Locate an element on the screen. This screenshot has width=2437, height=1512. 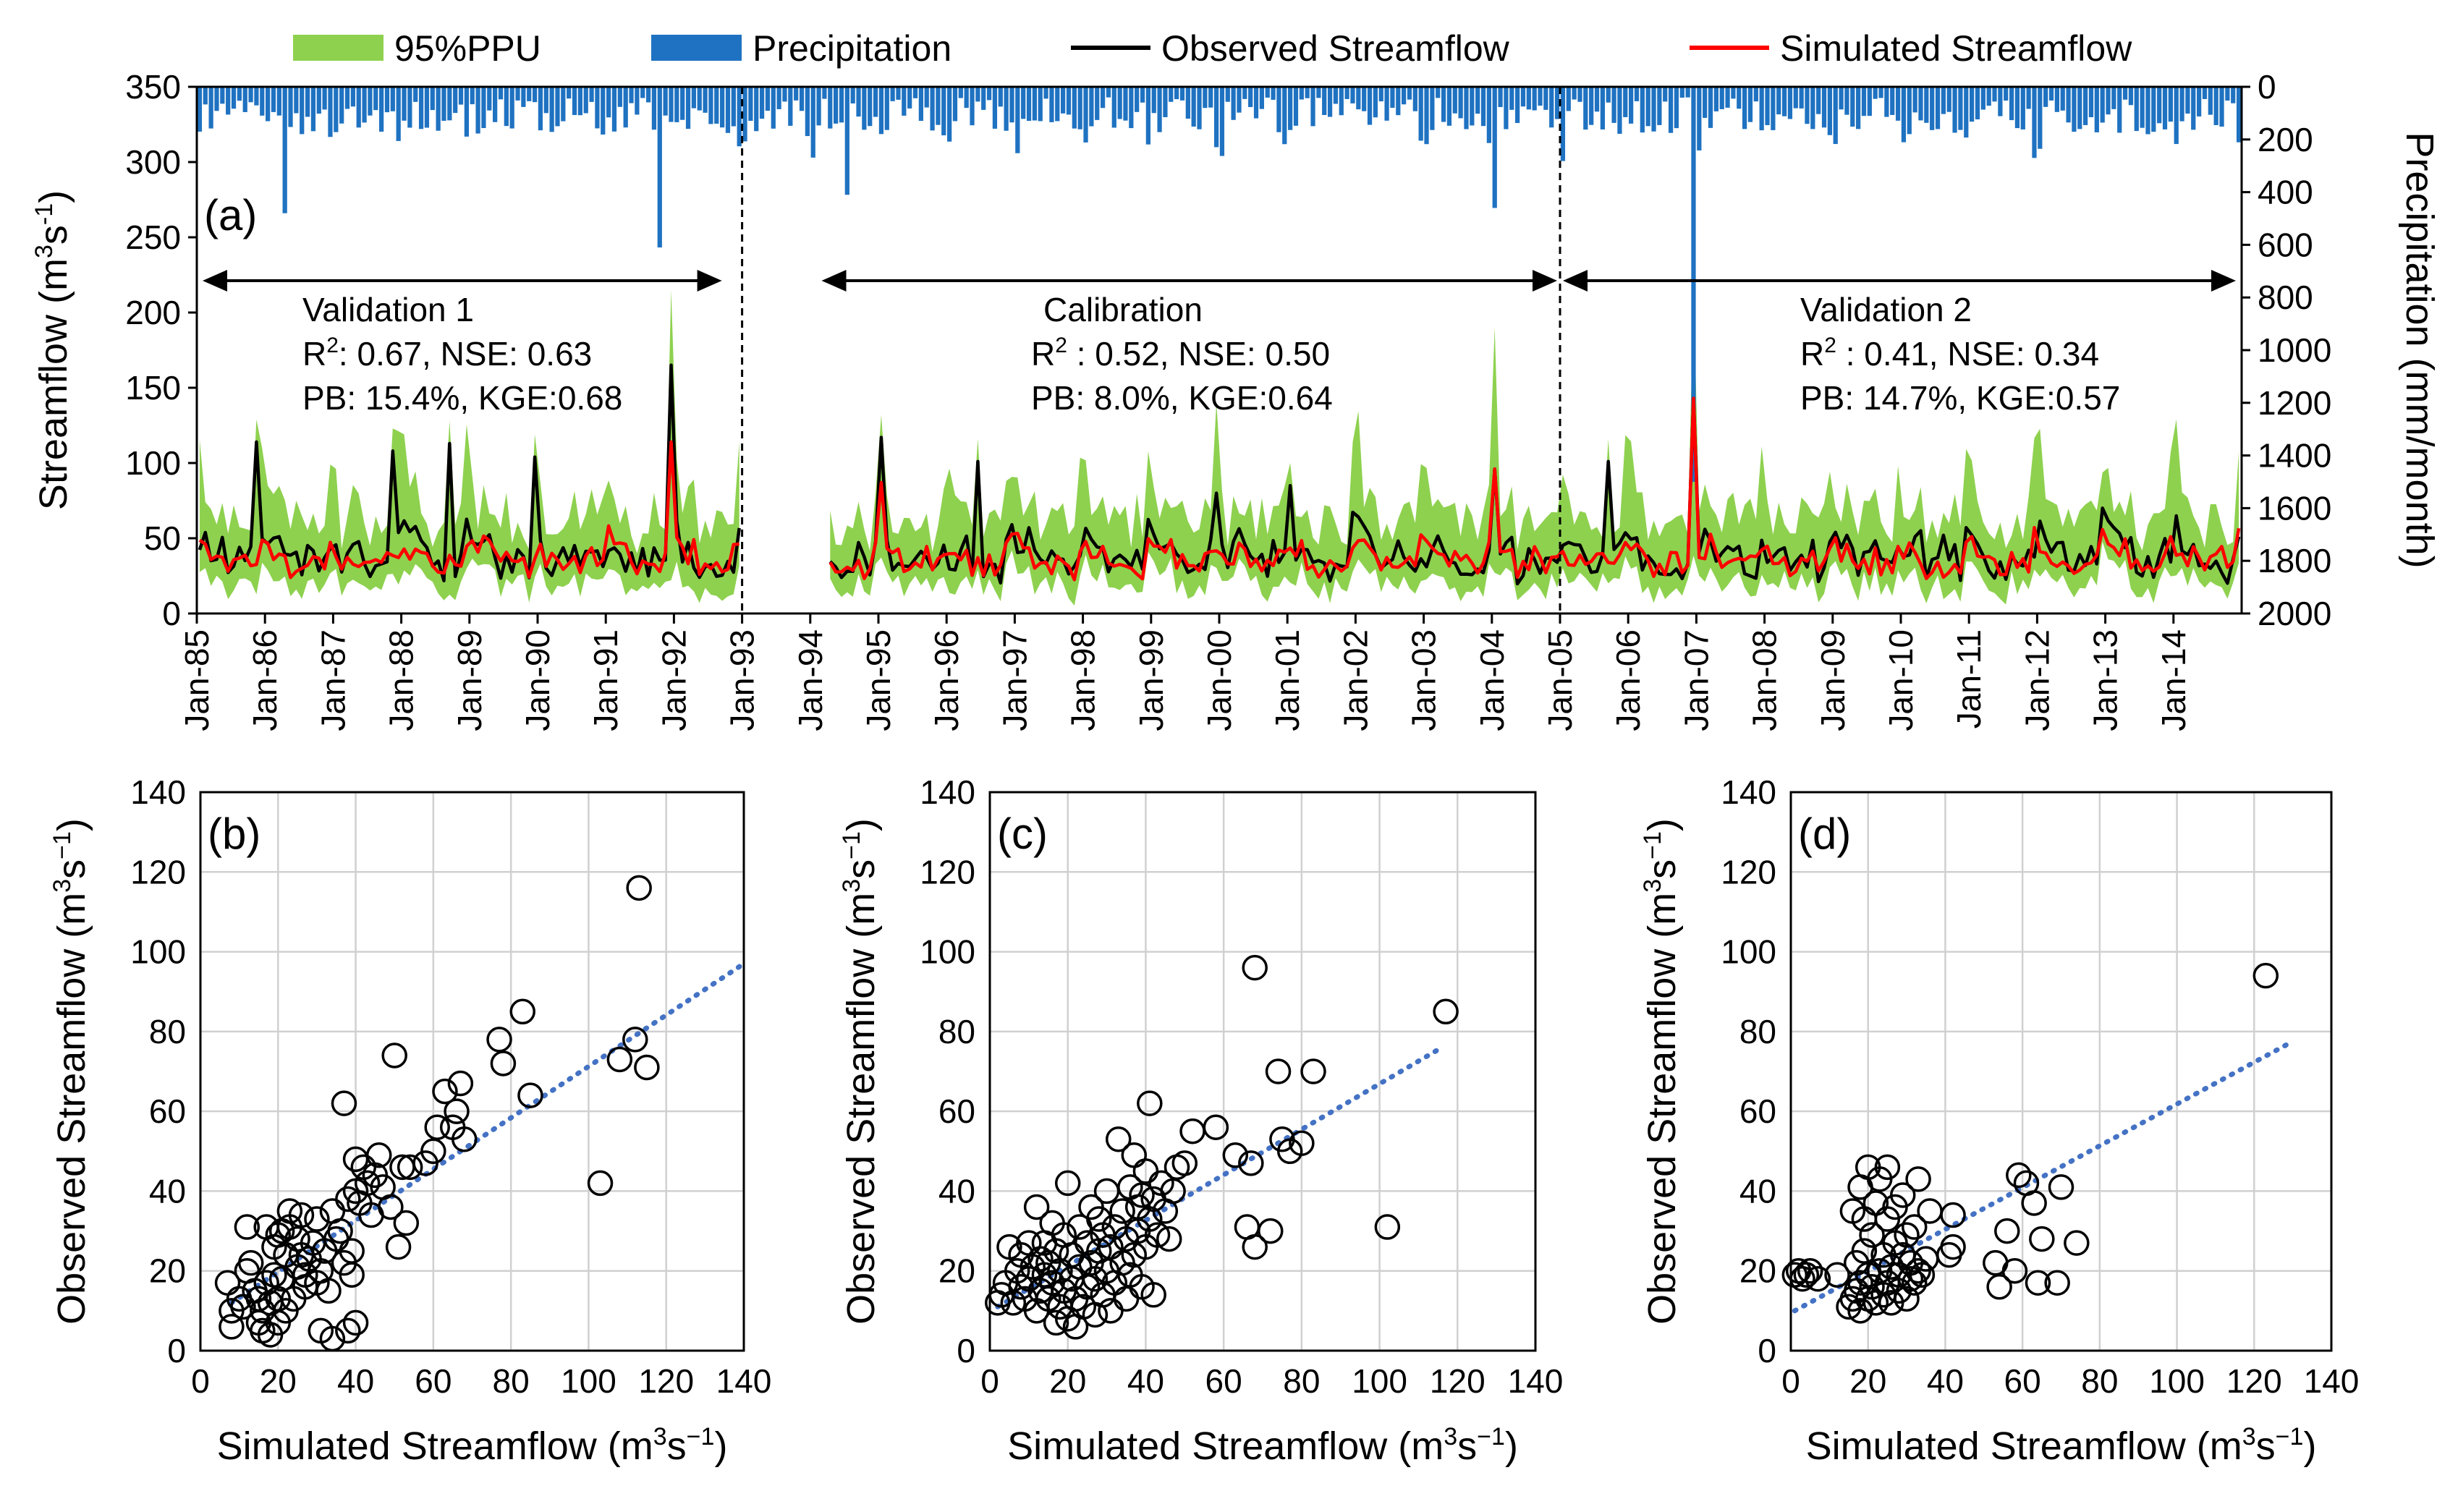
y-tick-label: 0 is located at coordinates (171, 613).